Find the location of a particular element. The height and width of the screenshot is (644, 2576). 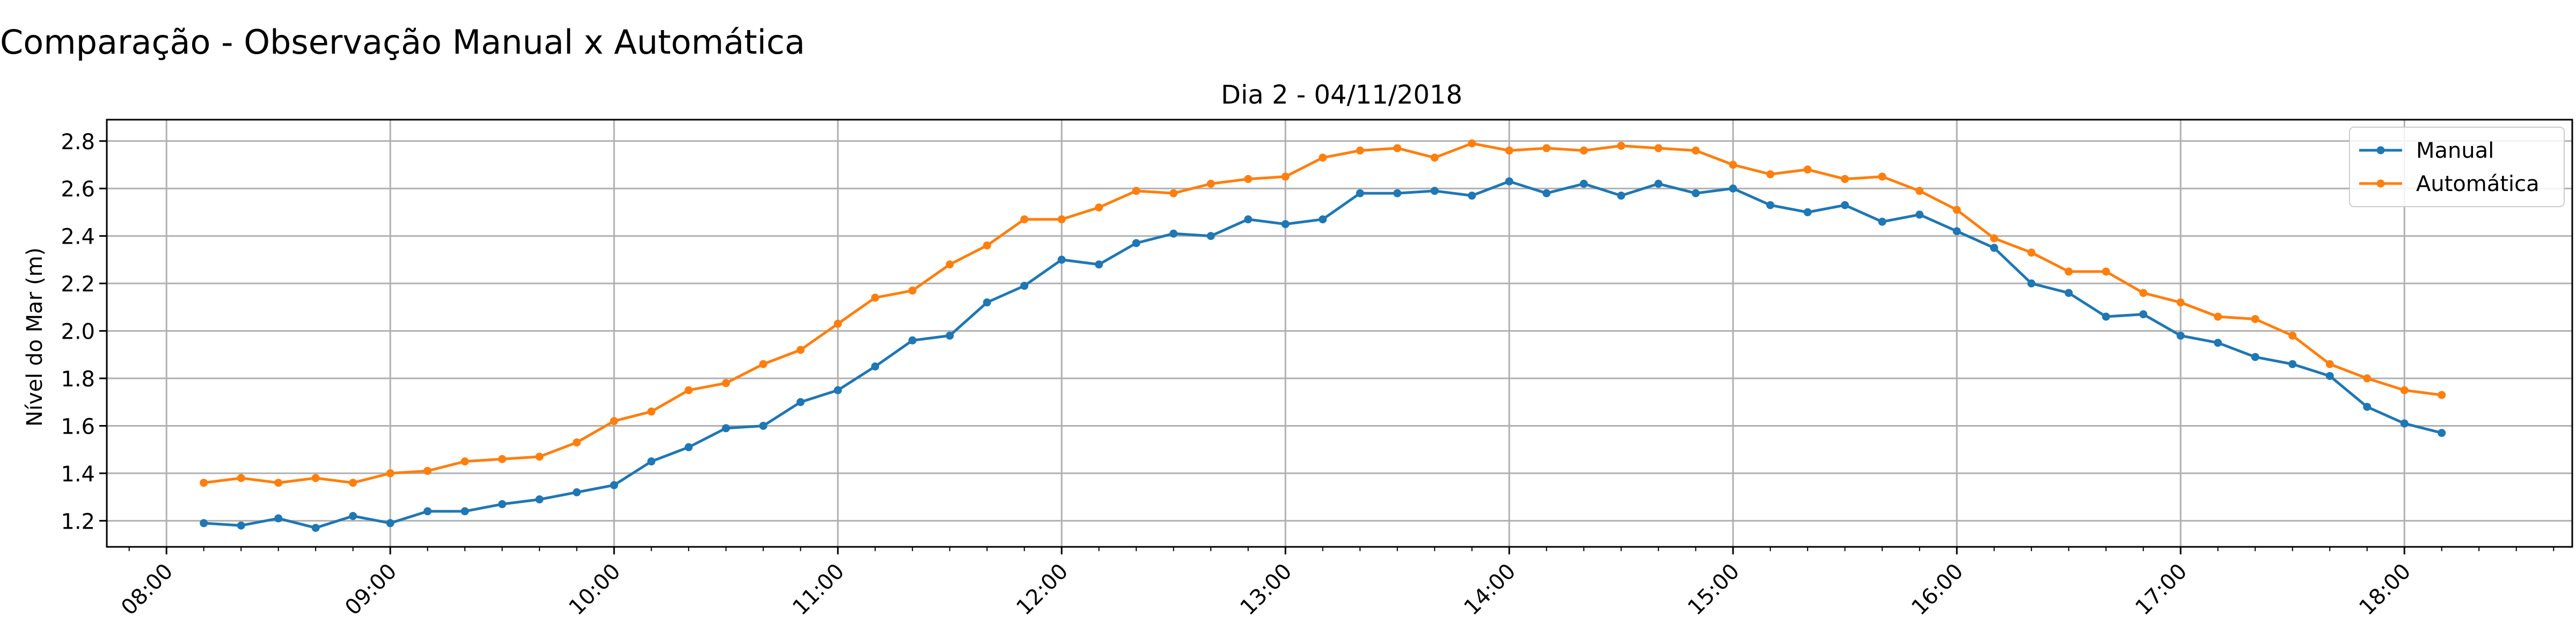

x-tick-label: 18:00 is located at coordinates (2385, 589).